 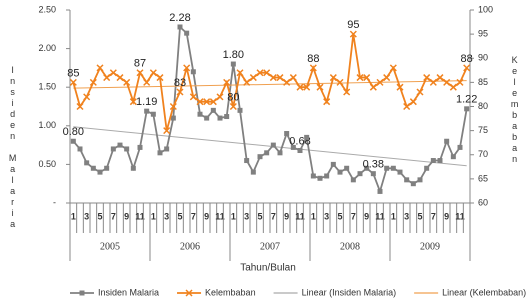 I want to click on data-label: 87, so click(x=140, y=64).